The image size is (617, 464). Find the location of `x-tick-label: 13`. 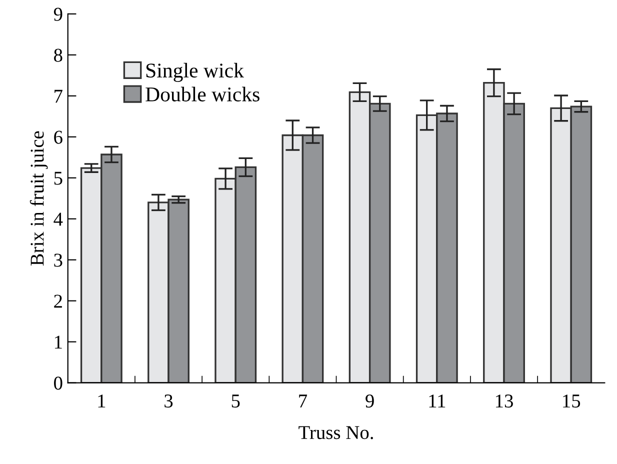

x-tick-label: 13 is located at coordinates (504, 401).